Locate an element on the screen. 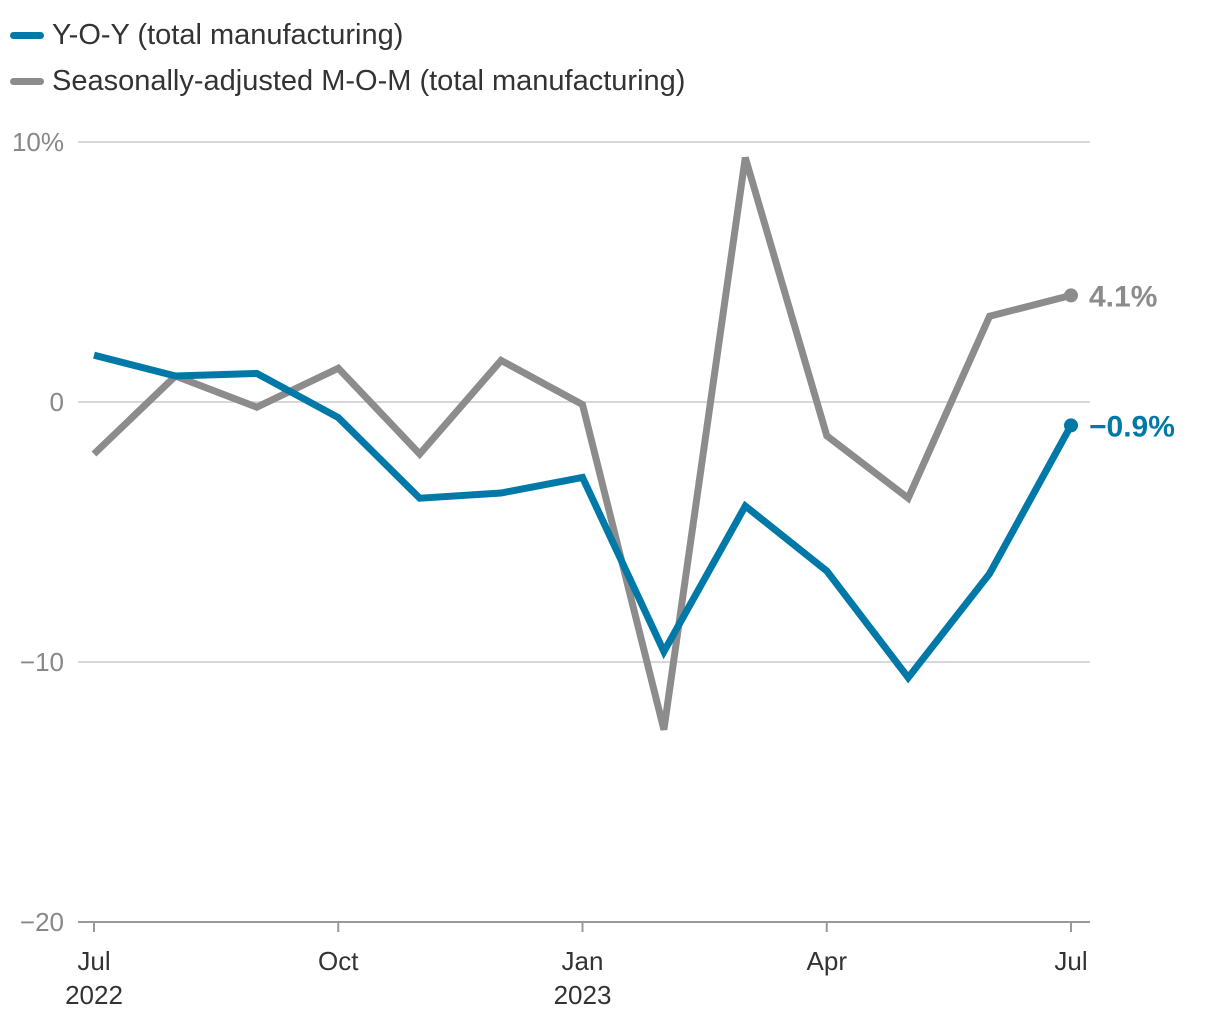 This screenshot has width=1220, height=1020. end-point-yoy is located at coordinates (1071, 425).